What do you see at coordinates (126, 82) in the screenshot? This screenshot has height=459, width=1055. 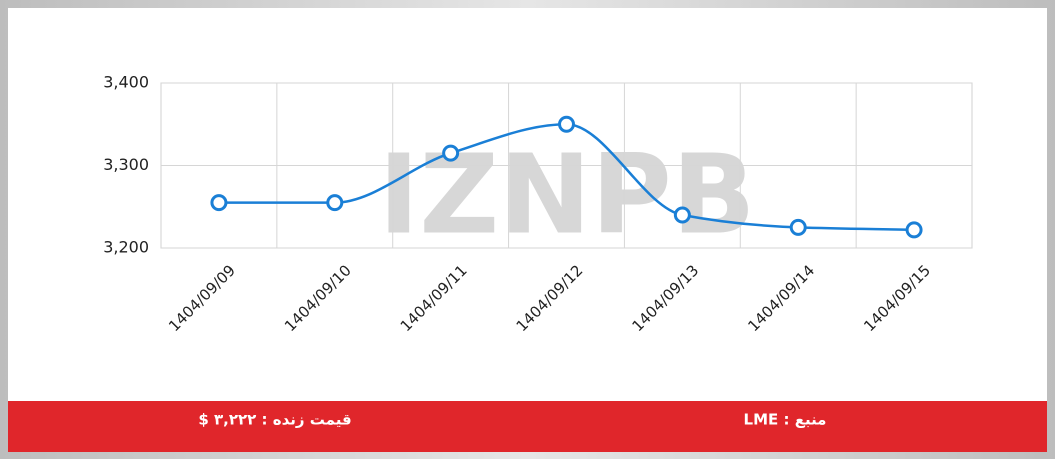 I see `y-tick-label: 3,400` at bounding box center [126, 82].